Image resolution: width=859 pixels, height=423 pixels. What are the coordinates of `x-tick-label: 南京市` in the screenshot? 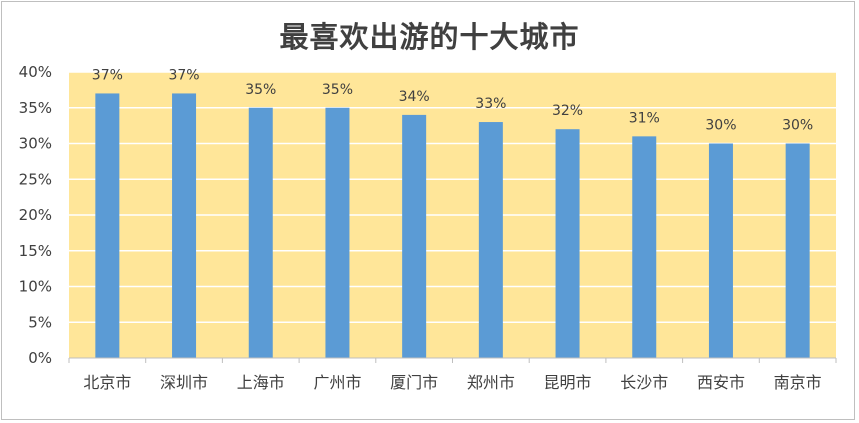 It's located at (798, 382).